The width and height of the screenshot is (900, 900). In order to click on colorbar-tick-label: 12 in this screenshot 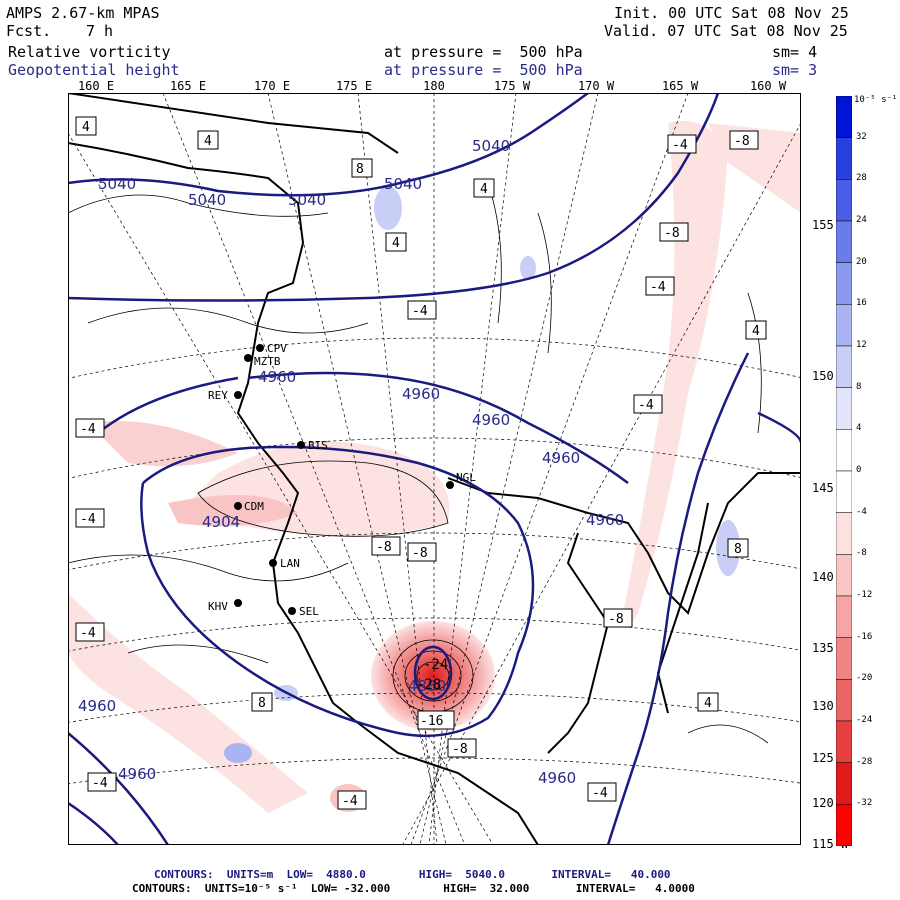, I will do `click(861, 345)`.